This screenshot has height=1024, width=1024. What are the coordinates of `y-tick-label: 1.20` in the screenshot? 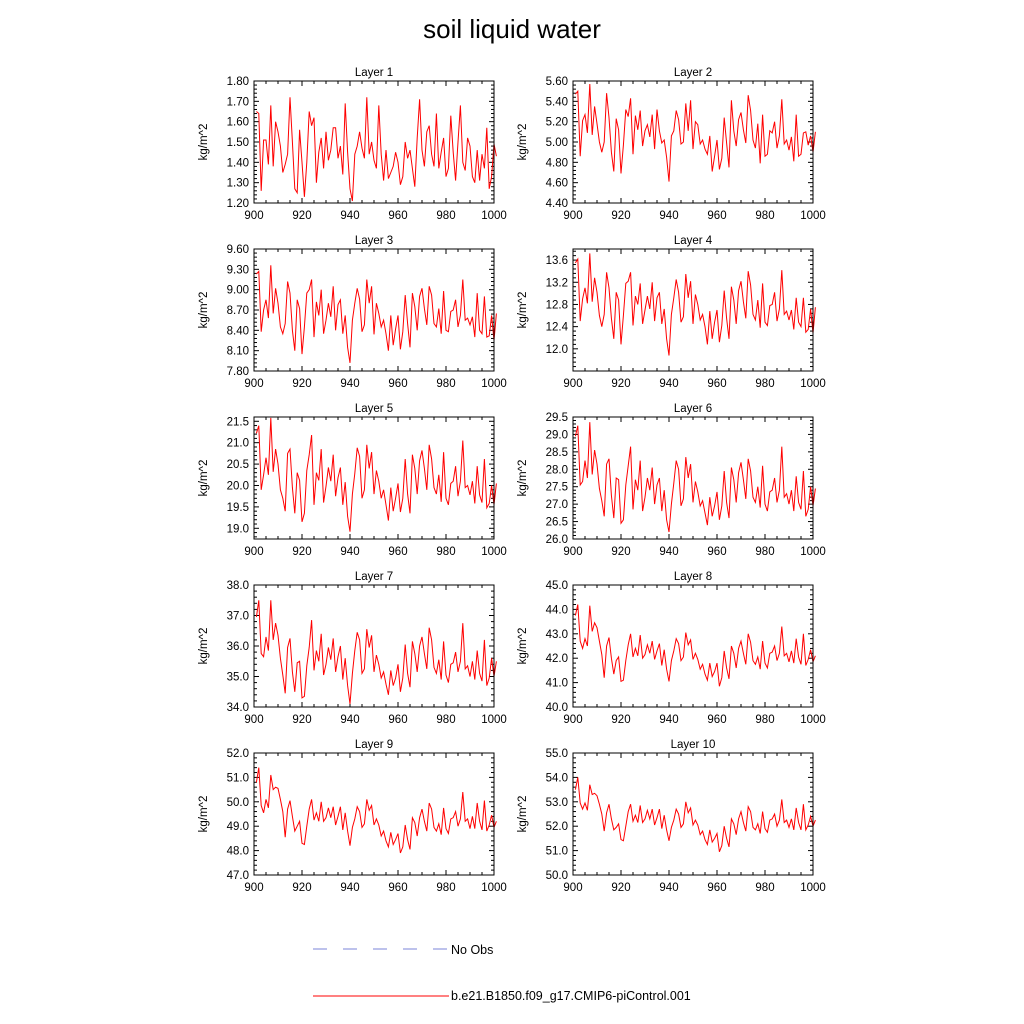 It's located at (238, 204).